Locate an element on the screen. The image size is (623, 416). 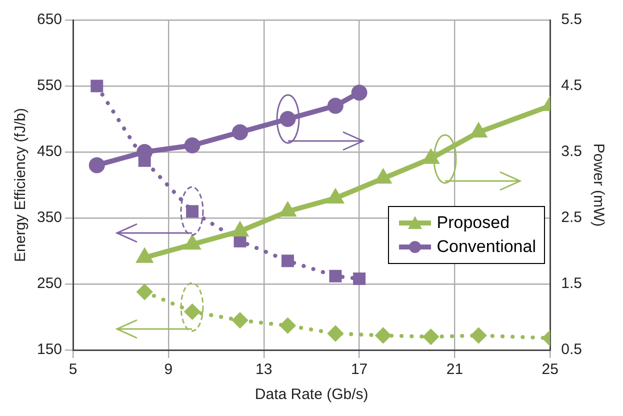
y2-tick-label: 1.5 is located at coordinates (571, 283).